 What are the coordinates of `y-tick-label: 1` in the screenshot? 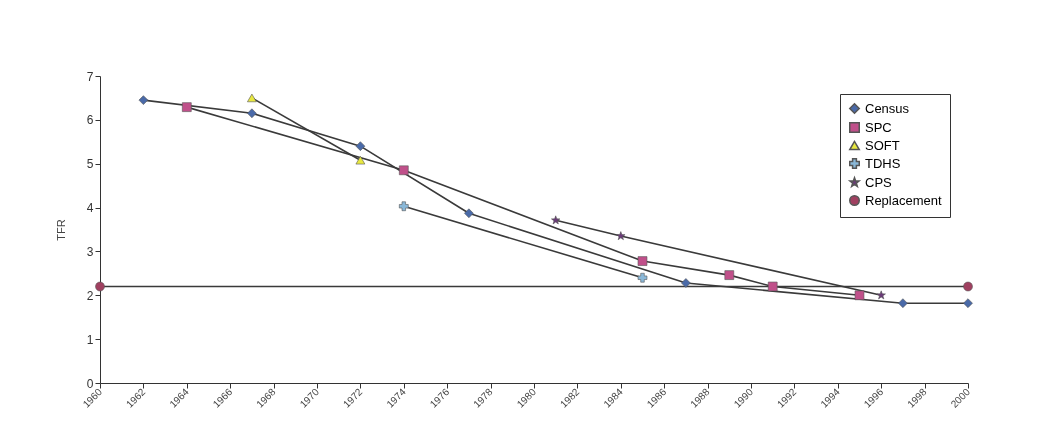 It's located at (90, 339).